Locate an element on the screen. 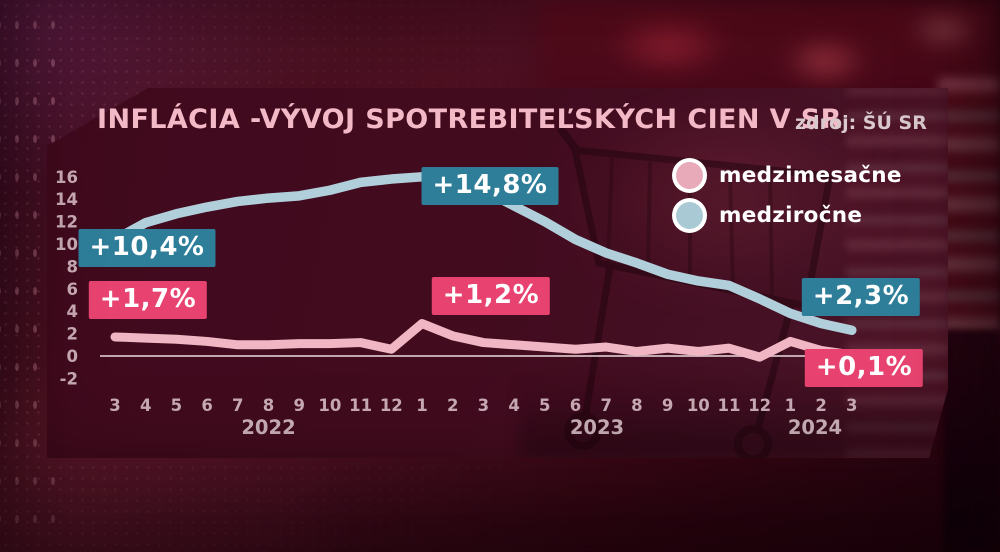 The width and height of the screenshot is (1000, 552). year-label: 2022 is located at coordinates (268, 427).